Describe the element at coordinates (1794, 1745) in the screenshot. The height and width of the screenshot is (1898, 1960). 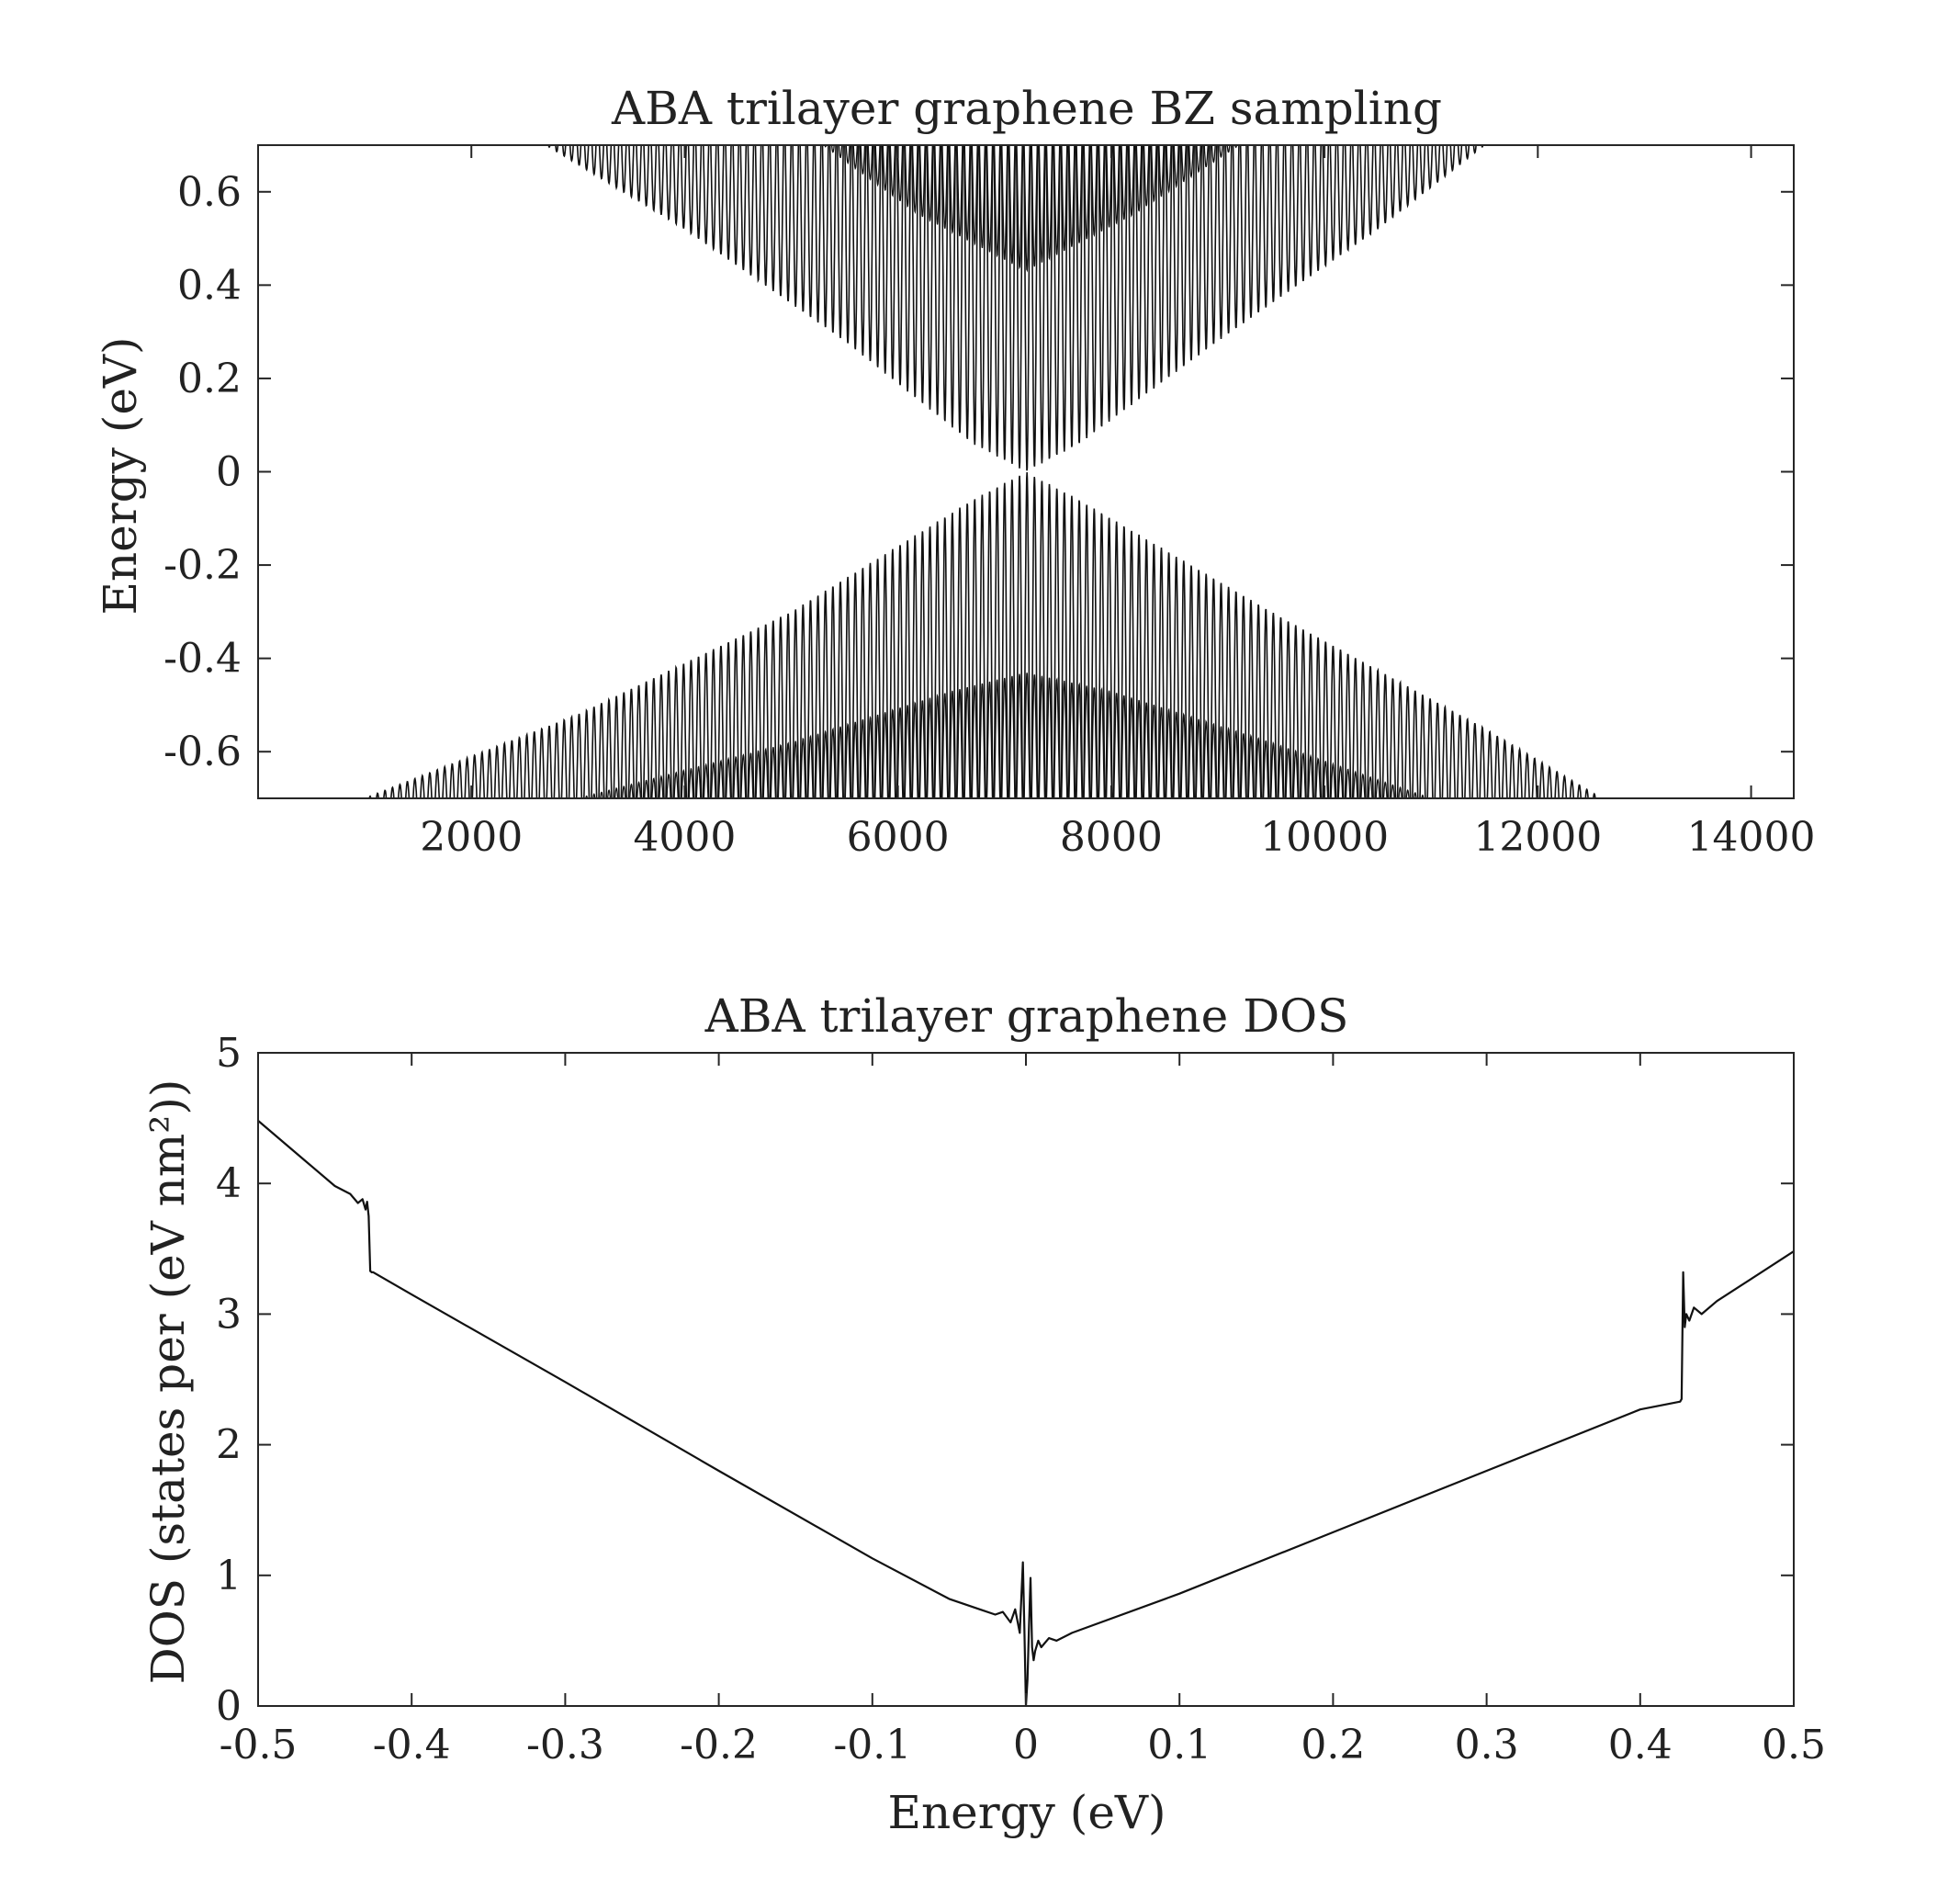
I see `dos-x-tick-label: 0.5` at that location.